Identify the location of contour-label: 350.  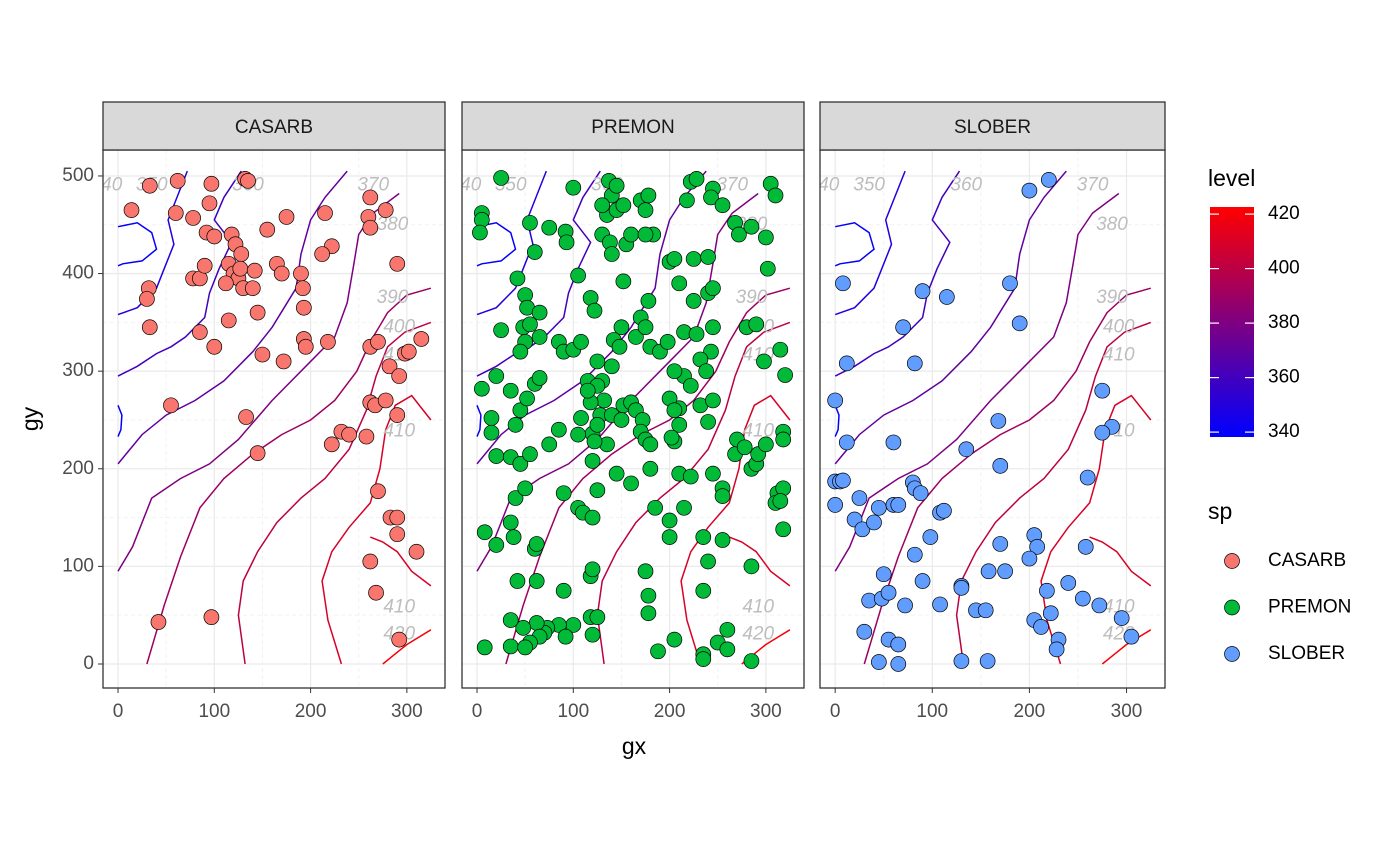
(869, 185).